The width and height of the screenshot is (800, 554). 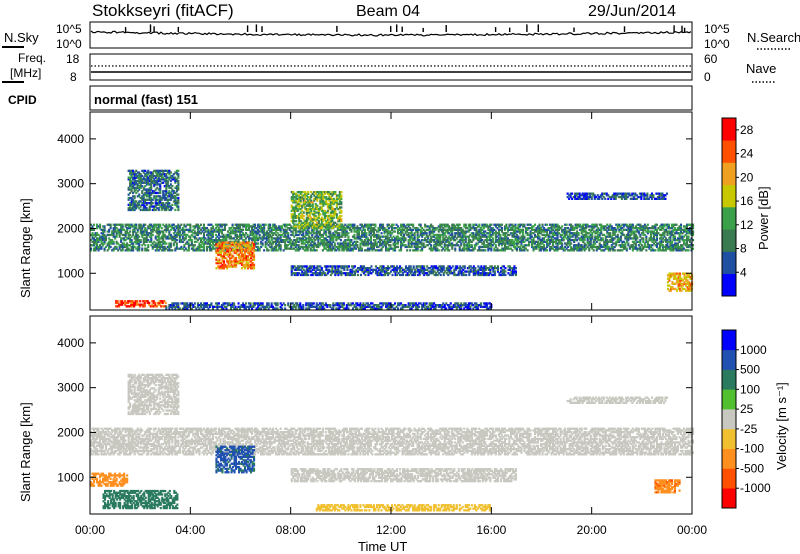 What do you see at coordinates (69, 44) in the screenshot?
I see `nsky-tick-low: 10^0` at bounding box center [69, 44].